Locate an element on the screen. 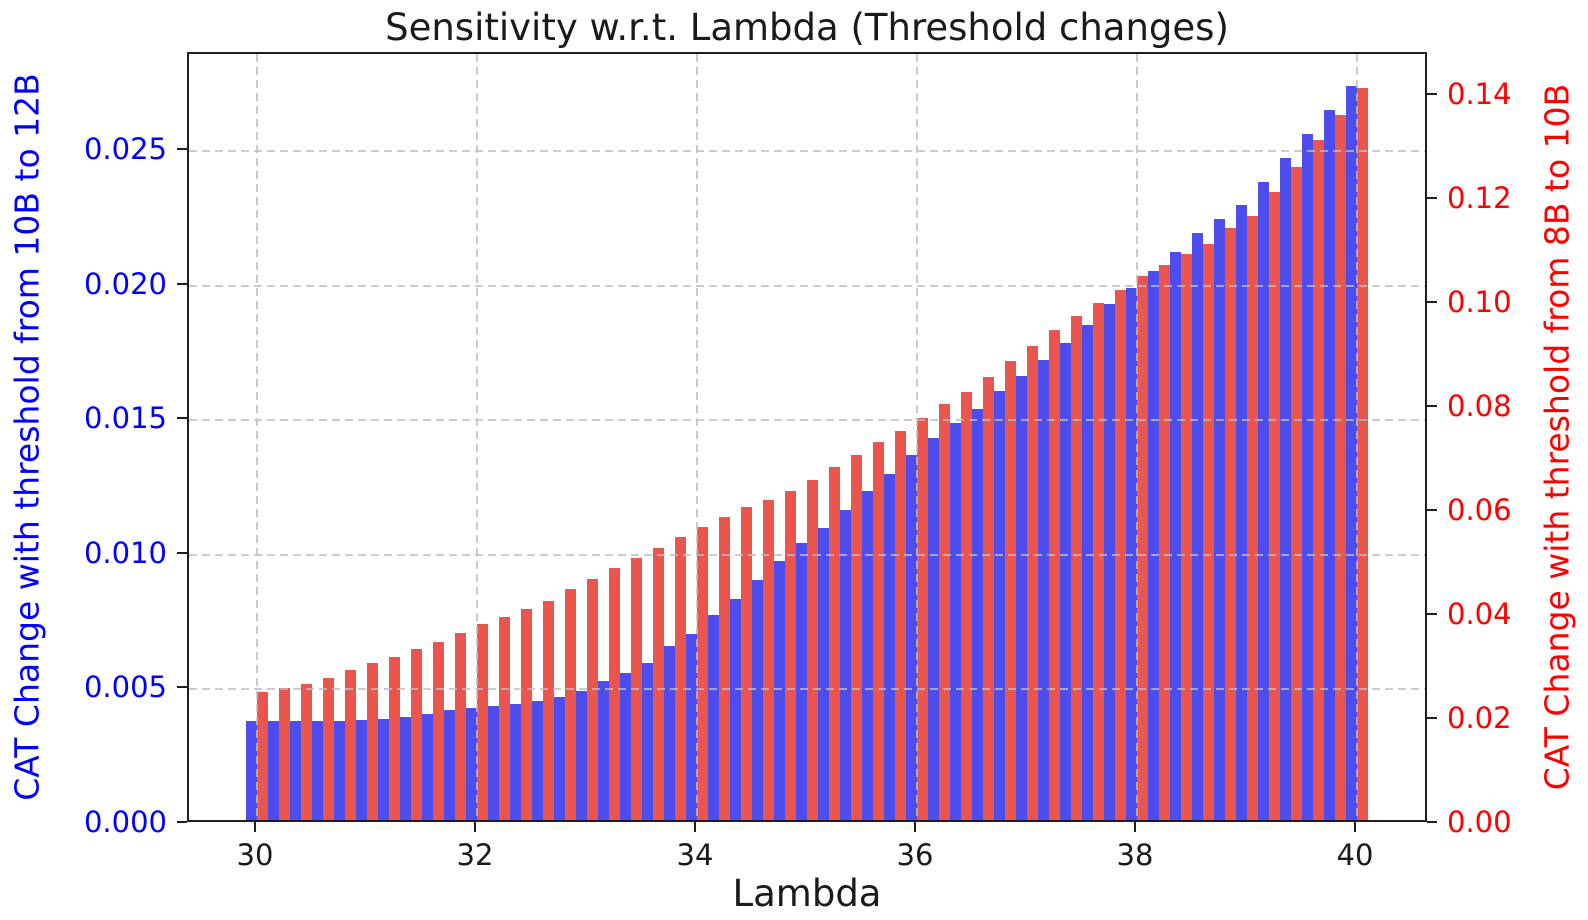 The height and width of the screenshot is (920, 1588). y-right-tick-label: 0.08 is located at coordinates (1479, 406).